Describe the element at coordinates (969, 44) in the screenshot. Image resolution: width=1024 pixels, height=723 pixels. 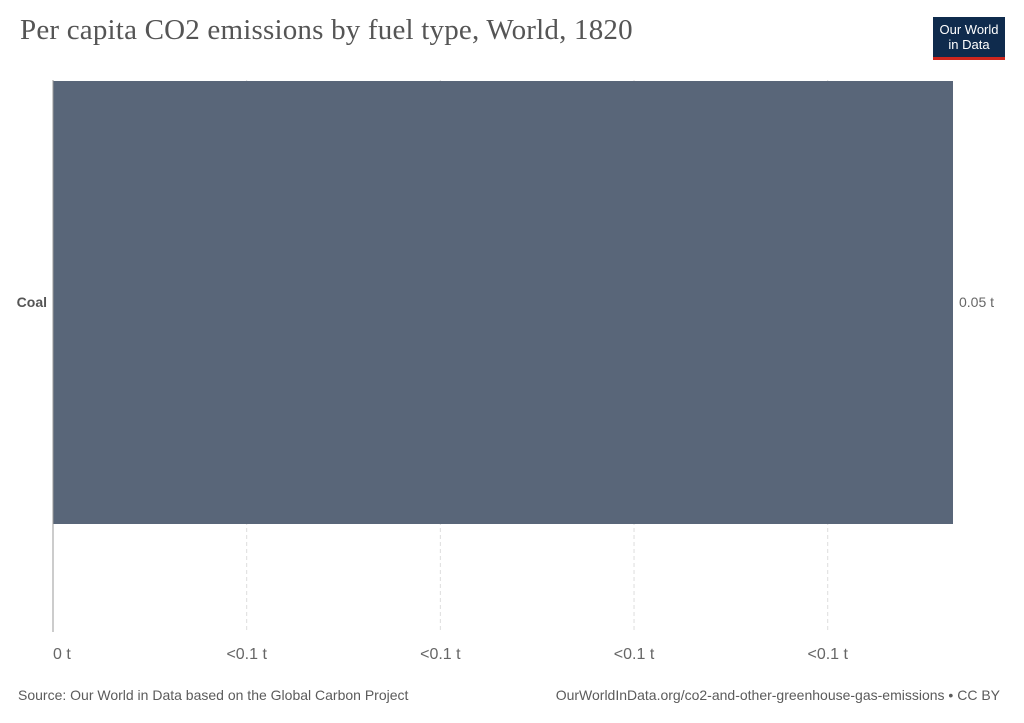
I see `logo-line-2: in Data` at that location.